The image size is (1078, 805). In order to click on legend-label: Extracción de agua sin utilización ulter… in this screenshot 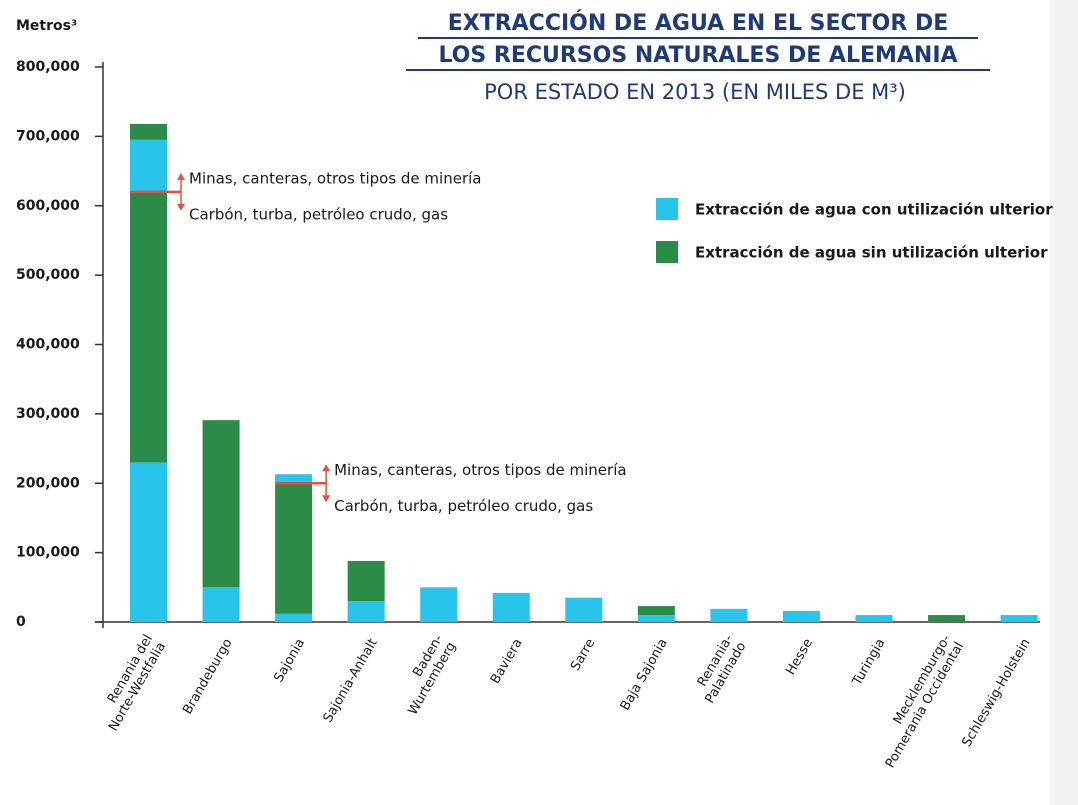, I will do `click(871, 253)`.